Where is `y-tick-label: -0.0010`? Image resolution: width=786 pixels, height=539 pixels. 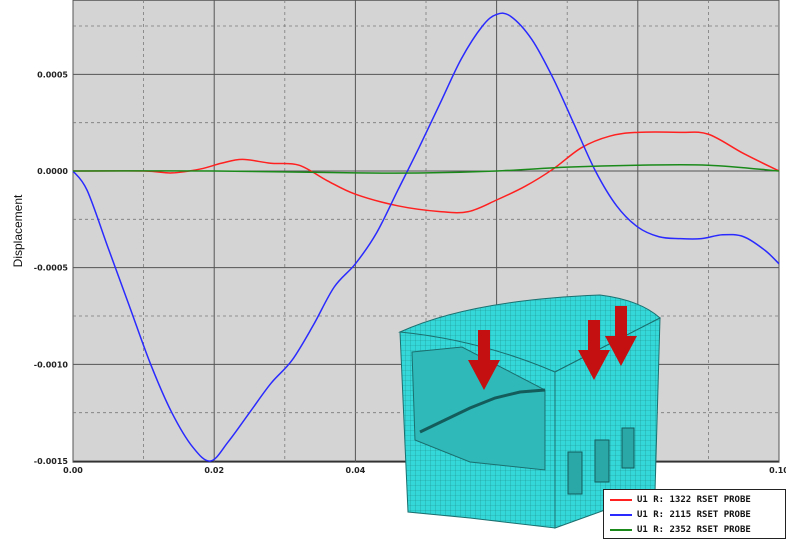
y-tick-label: -0.0010 is located at coordinates (51, 364).